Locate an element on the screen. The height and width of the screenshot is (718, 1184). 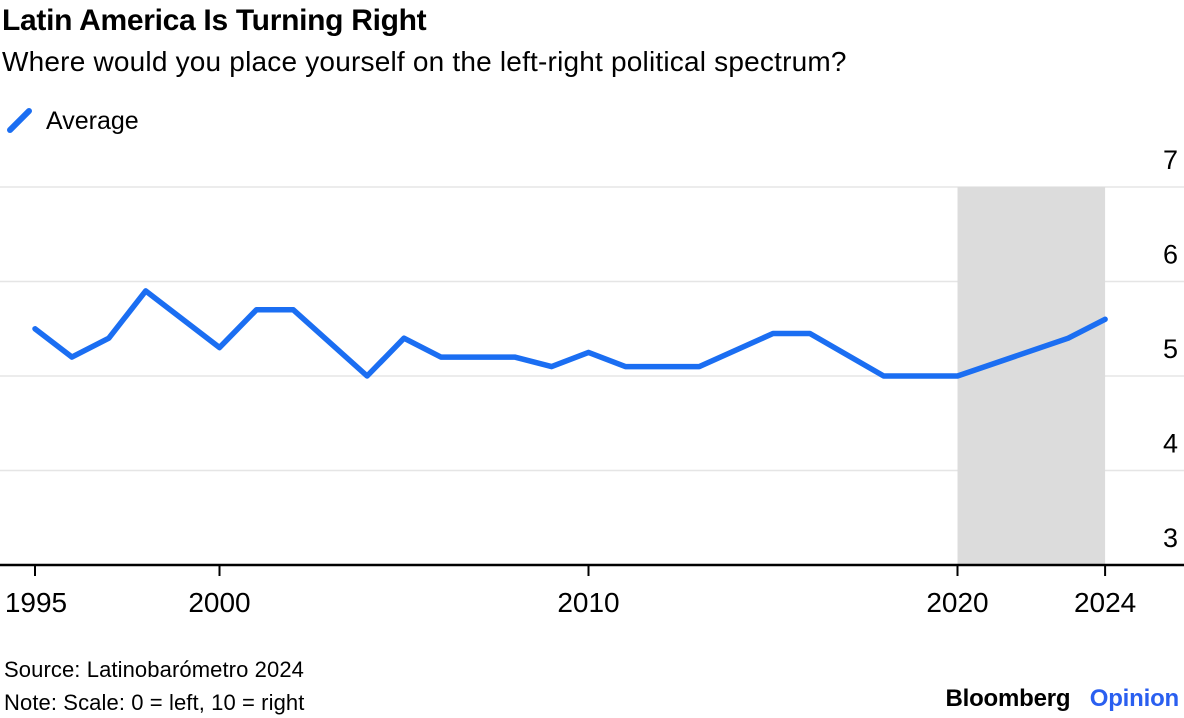
logo-unit: Opinion is located at coordinates (1134, 698).